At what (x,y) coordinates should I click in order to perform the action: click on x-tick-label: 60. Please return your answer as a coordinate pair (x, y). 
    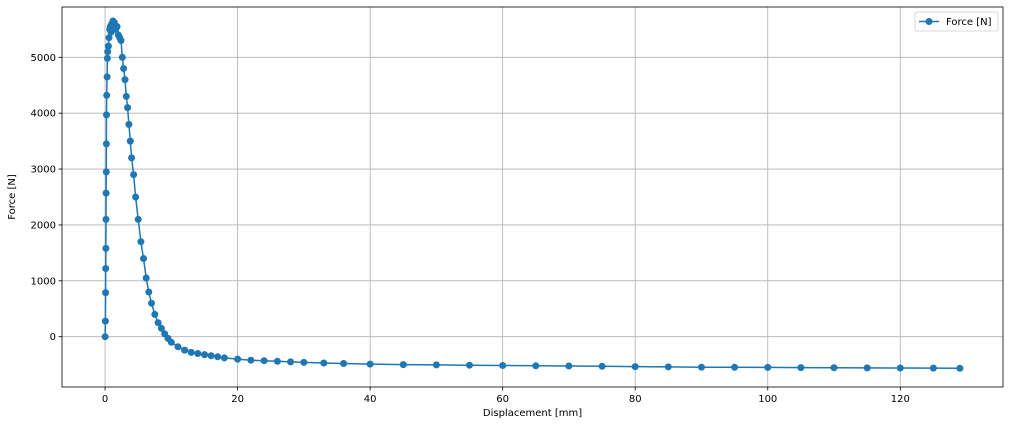
    Looking at the image, I should click on (502, 399).